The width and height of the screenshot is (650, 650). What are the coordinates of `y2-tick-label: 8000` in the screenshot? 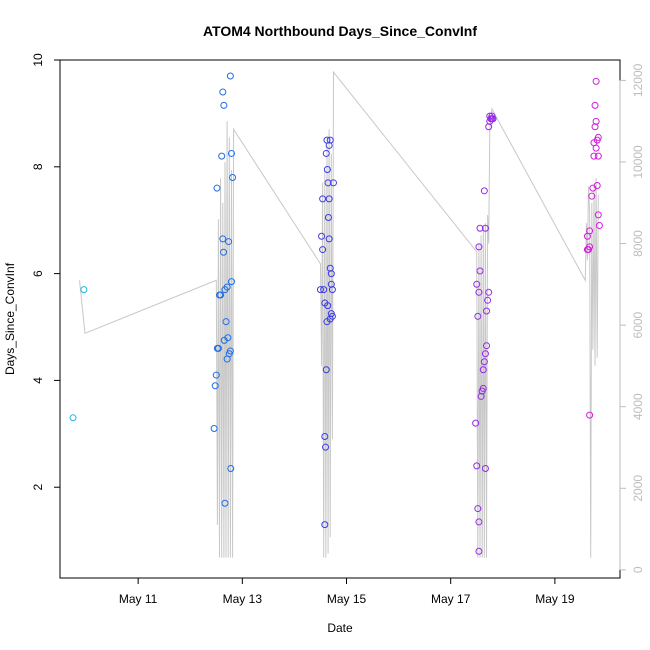 It's located at (638, 243).